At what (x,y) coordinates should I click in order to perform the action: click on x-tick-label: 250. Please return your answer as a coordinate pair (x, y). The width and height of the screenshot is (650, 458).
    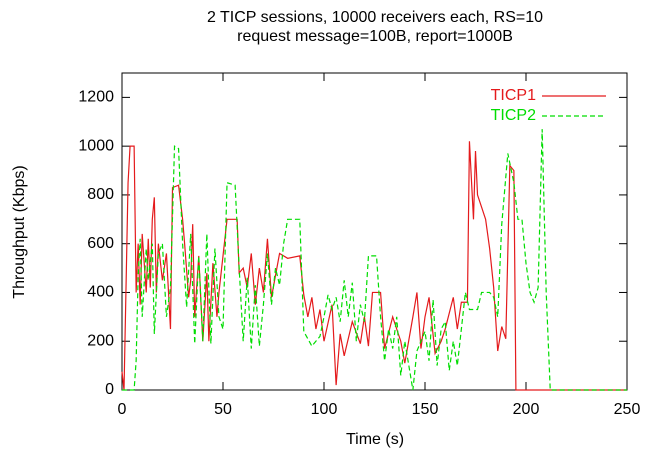
    Looking at the image, I should click on (627, 409).